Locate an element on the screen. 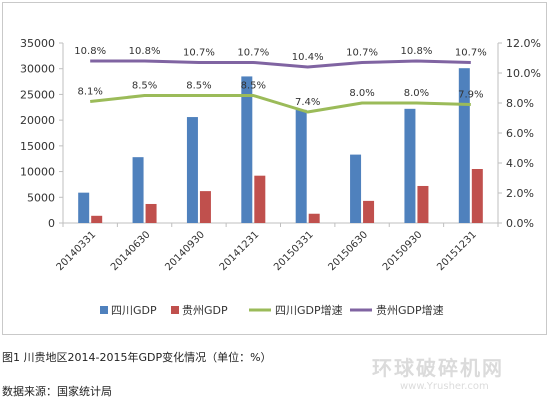 Image resolution: width=550 pixels, height=403 pixels. data-label-sichuan-growth: 8.1% is located at coordinates (89, 92).